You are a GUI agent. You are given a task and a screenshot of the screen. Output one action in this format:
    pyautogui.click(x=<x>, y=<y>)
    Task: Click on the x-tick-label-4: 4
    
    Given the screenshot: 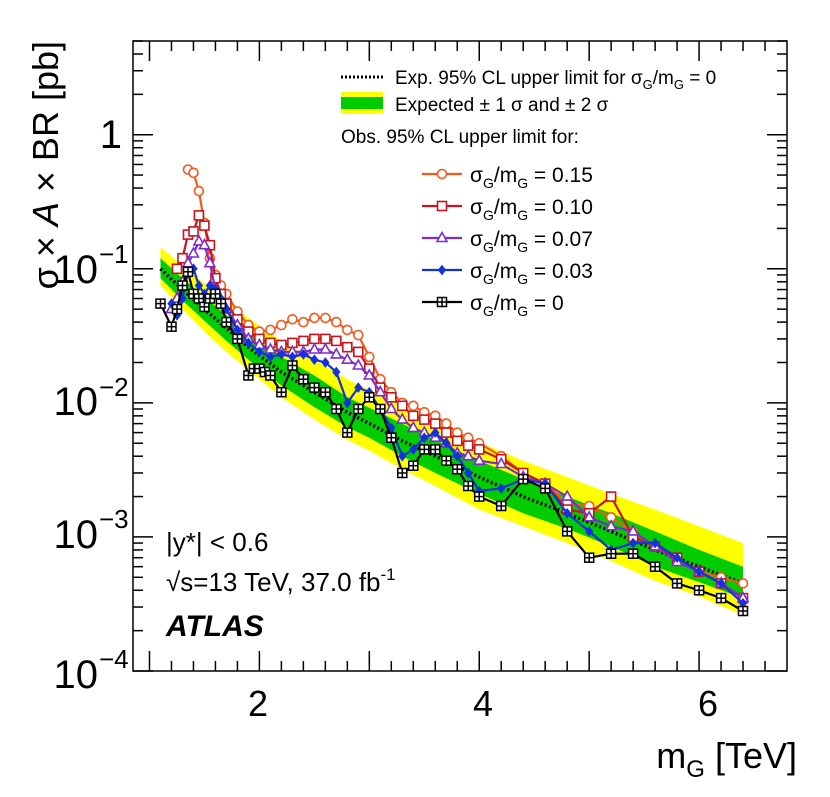 What is the action you would take?
    pyautogui.click(x=483, y=703)
    